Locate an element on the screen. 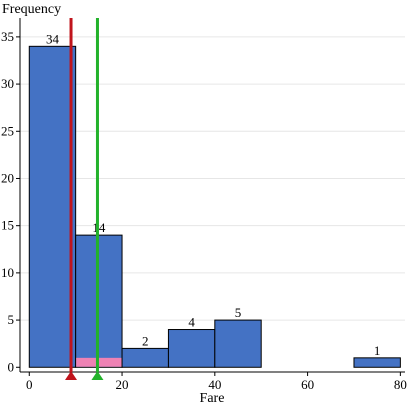  x-tick-label-80: 80 is located at coordinates (400, 384).